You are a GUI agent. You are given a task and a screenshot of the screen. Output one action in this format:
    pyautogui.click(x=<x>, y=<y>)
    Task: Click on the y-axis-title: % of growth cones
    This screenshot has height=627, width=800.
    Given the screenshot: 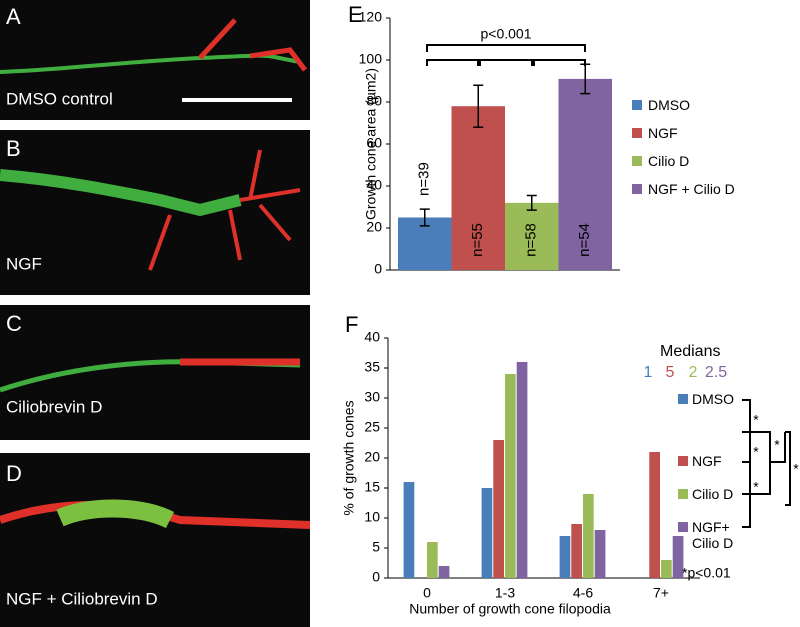 What is the action you would take?
    pyautogui.click(x=349, y=457)
    